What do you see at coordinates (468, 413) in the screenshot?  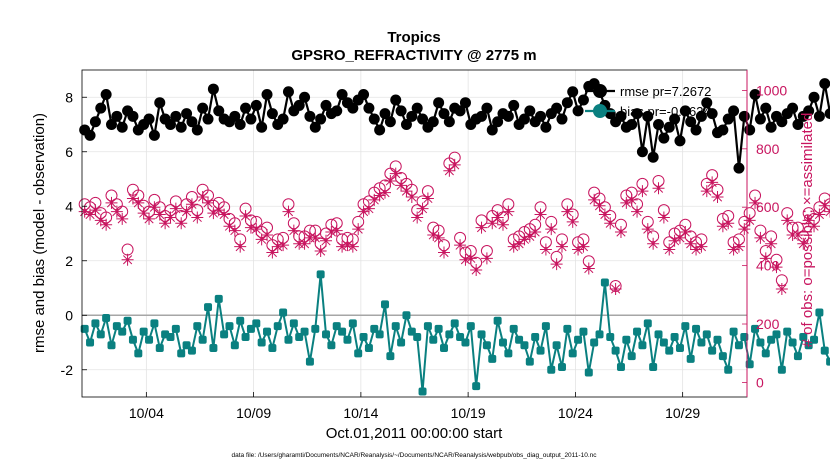 I see `x-tick-label: 10/19` at bounding box center [468, 413].